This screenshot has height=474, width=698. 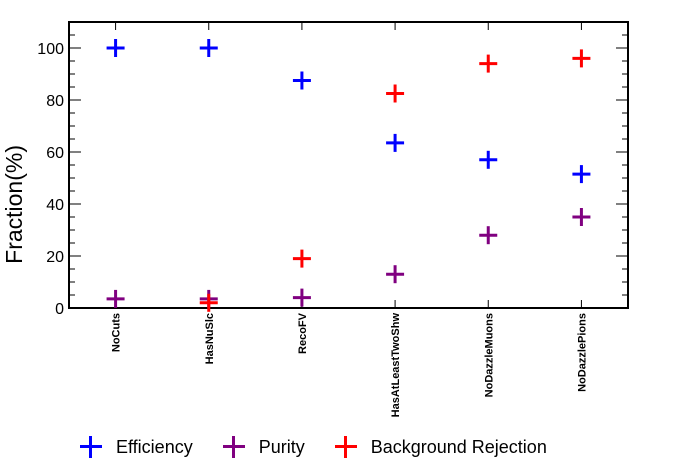 I want to click on y-tick-label: 60, so click(x=55, y=153).